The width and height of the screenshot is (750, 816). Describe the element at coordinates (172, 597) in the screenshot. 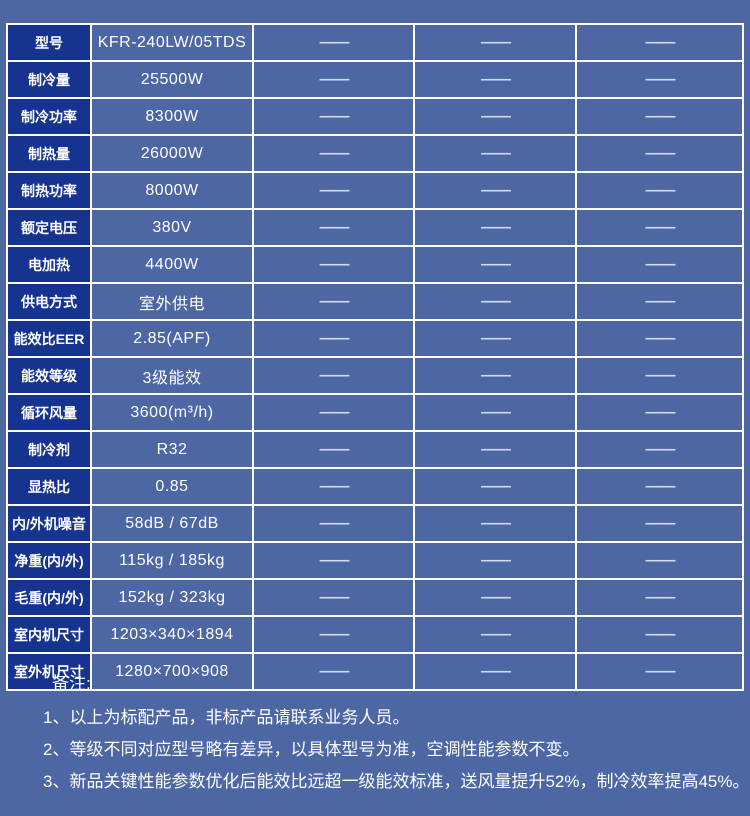

I see `spec-value: 152kg / 323kg` at that location.